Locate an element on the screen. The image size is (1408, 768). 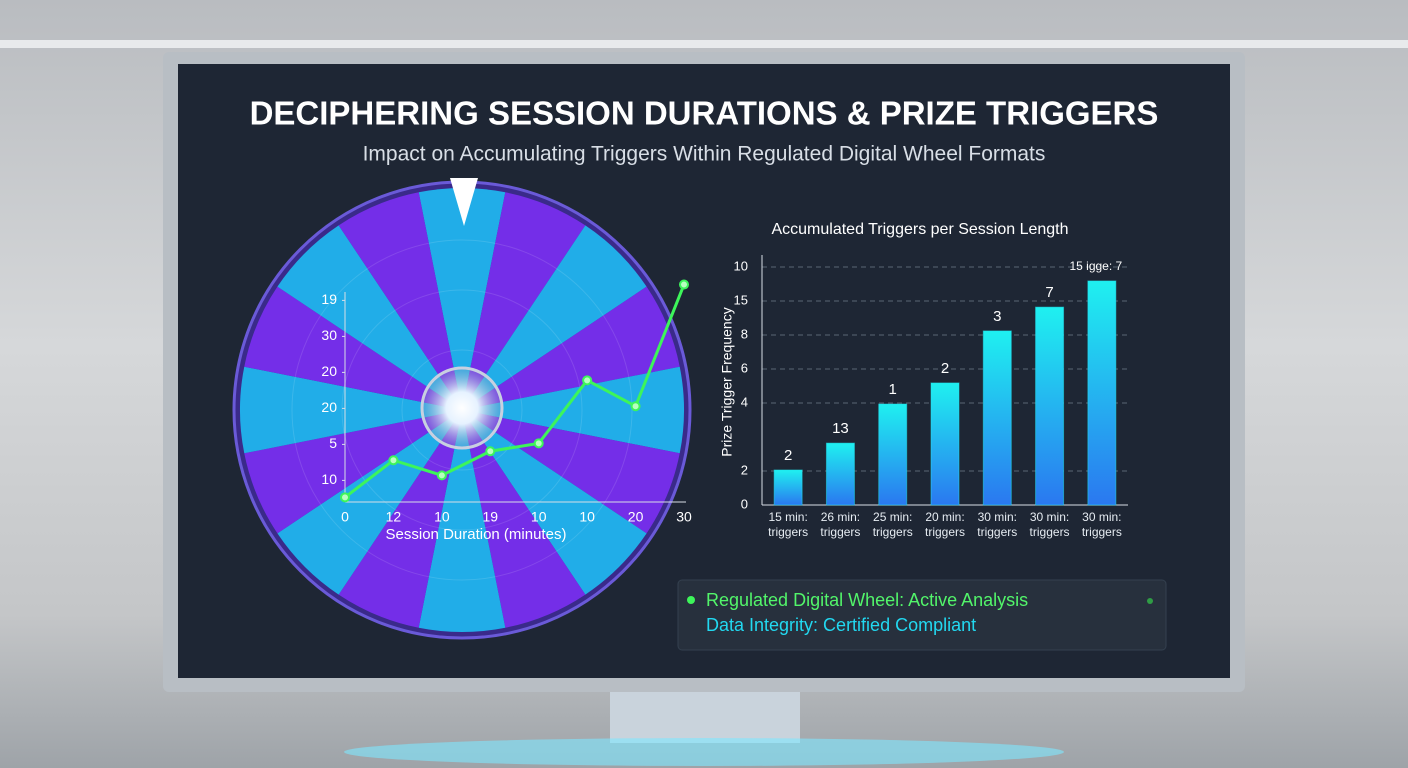
line-series is located at coordinates (515, 391).